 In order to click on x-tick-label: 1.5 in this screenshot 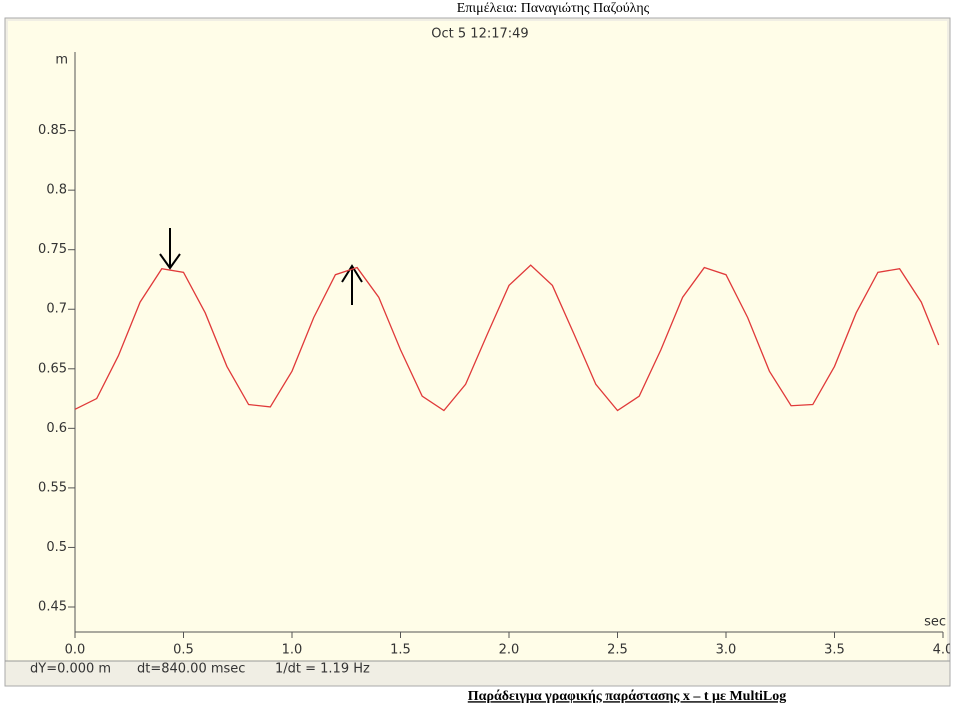, I will do `click(400, 650)`.